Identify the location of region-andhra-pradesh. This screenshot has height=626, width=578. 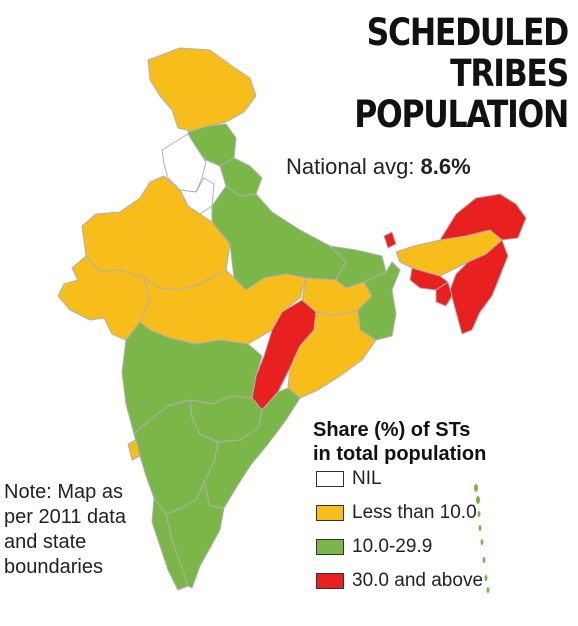
(252, 448).